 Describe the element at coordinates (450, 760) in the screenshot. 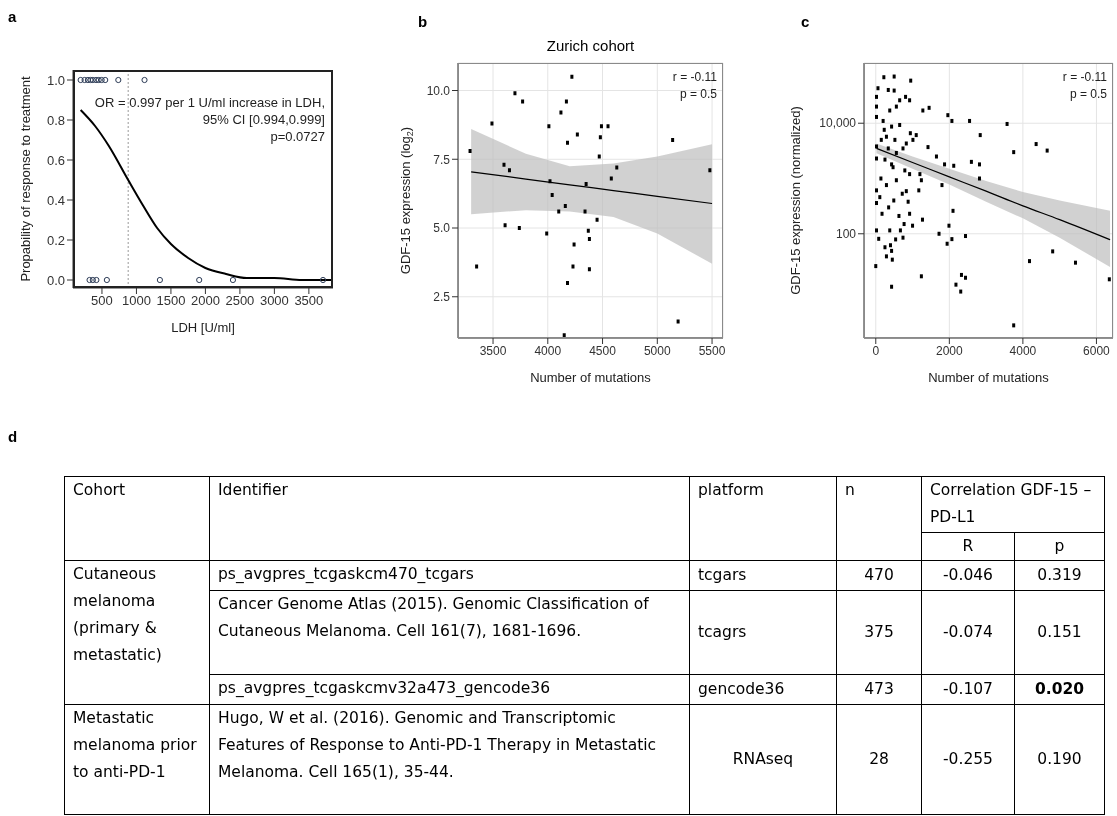

I see `text: Hugo, W et al. (2016). Genomic and Transcriptomic Features of Response to Anti-PD-1 Therapy in Metastatic Melanoma. Cell 165(1), 35-44.` at that location.